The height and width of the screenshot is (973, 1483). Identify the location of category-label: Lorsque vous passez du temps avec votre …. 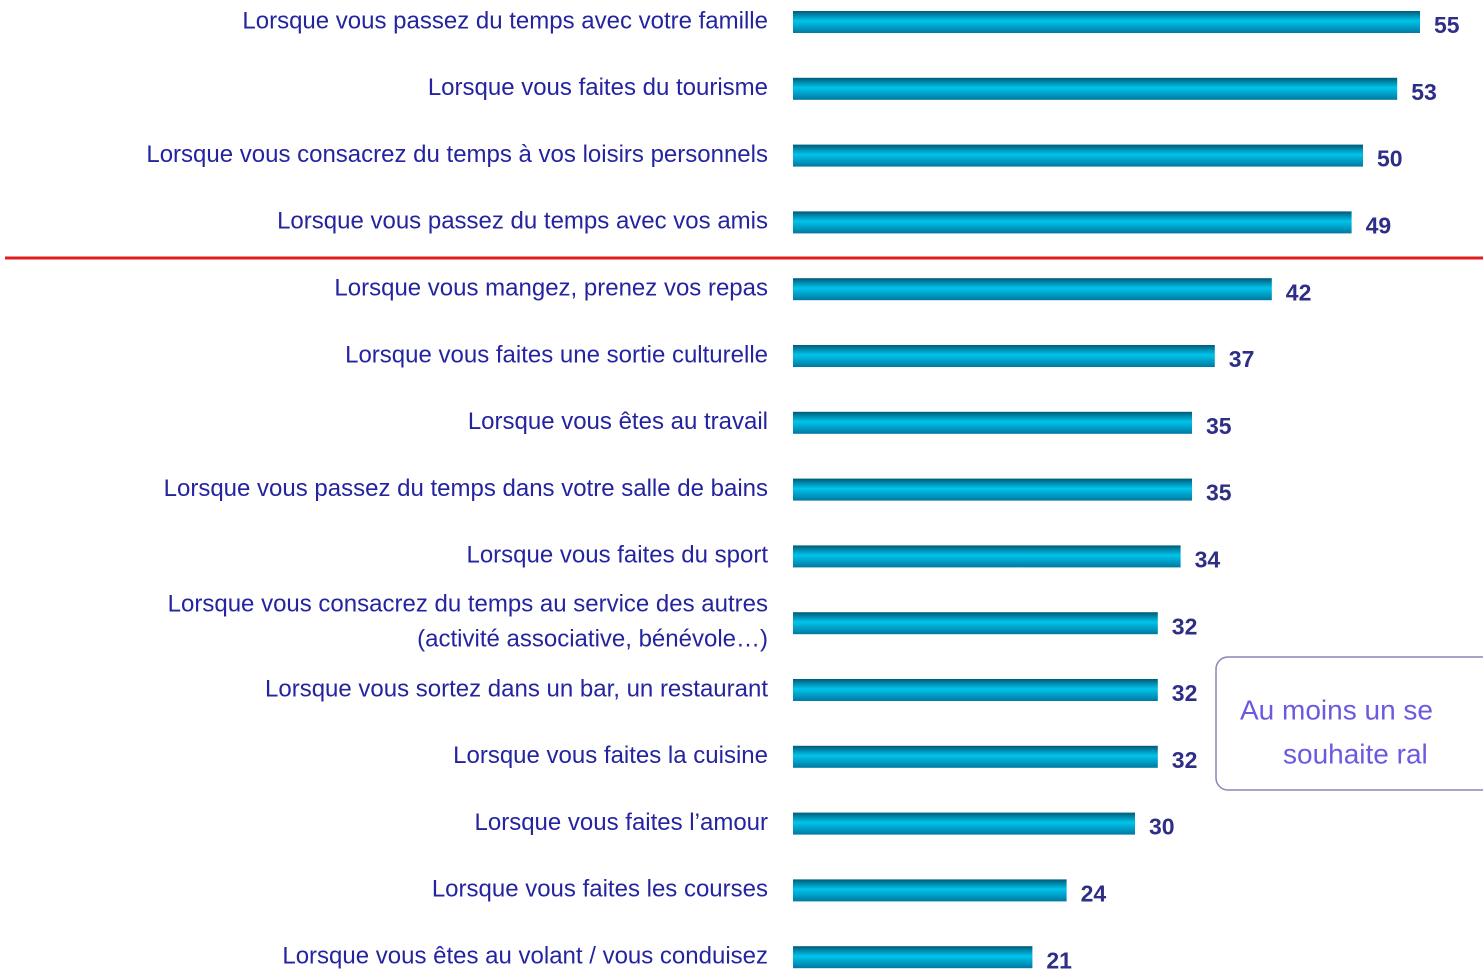
(505, 20).